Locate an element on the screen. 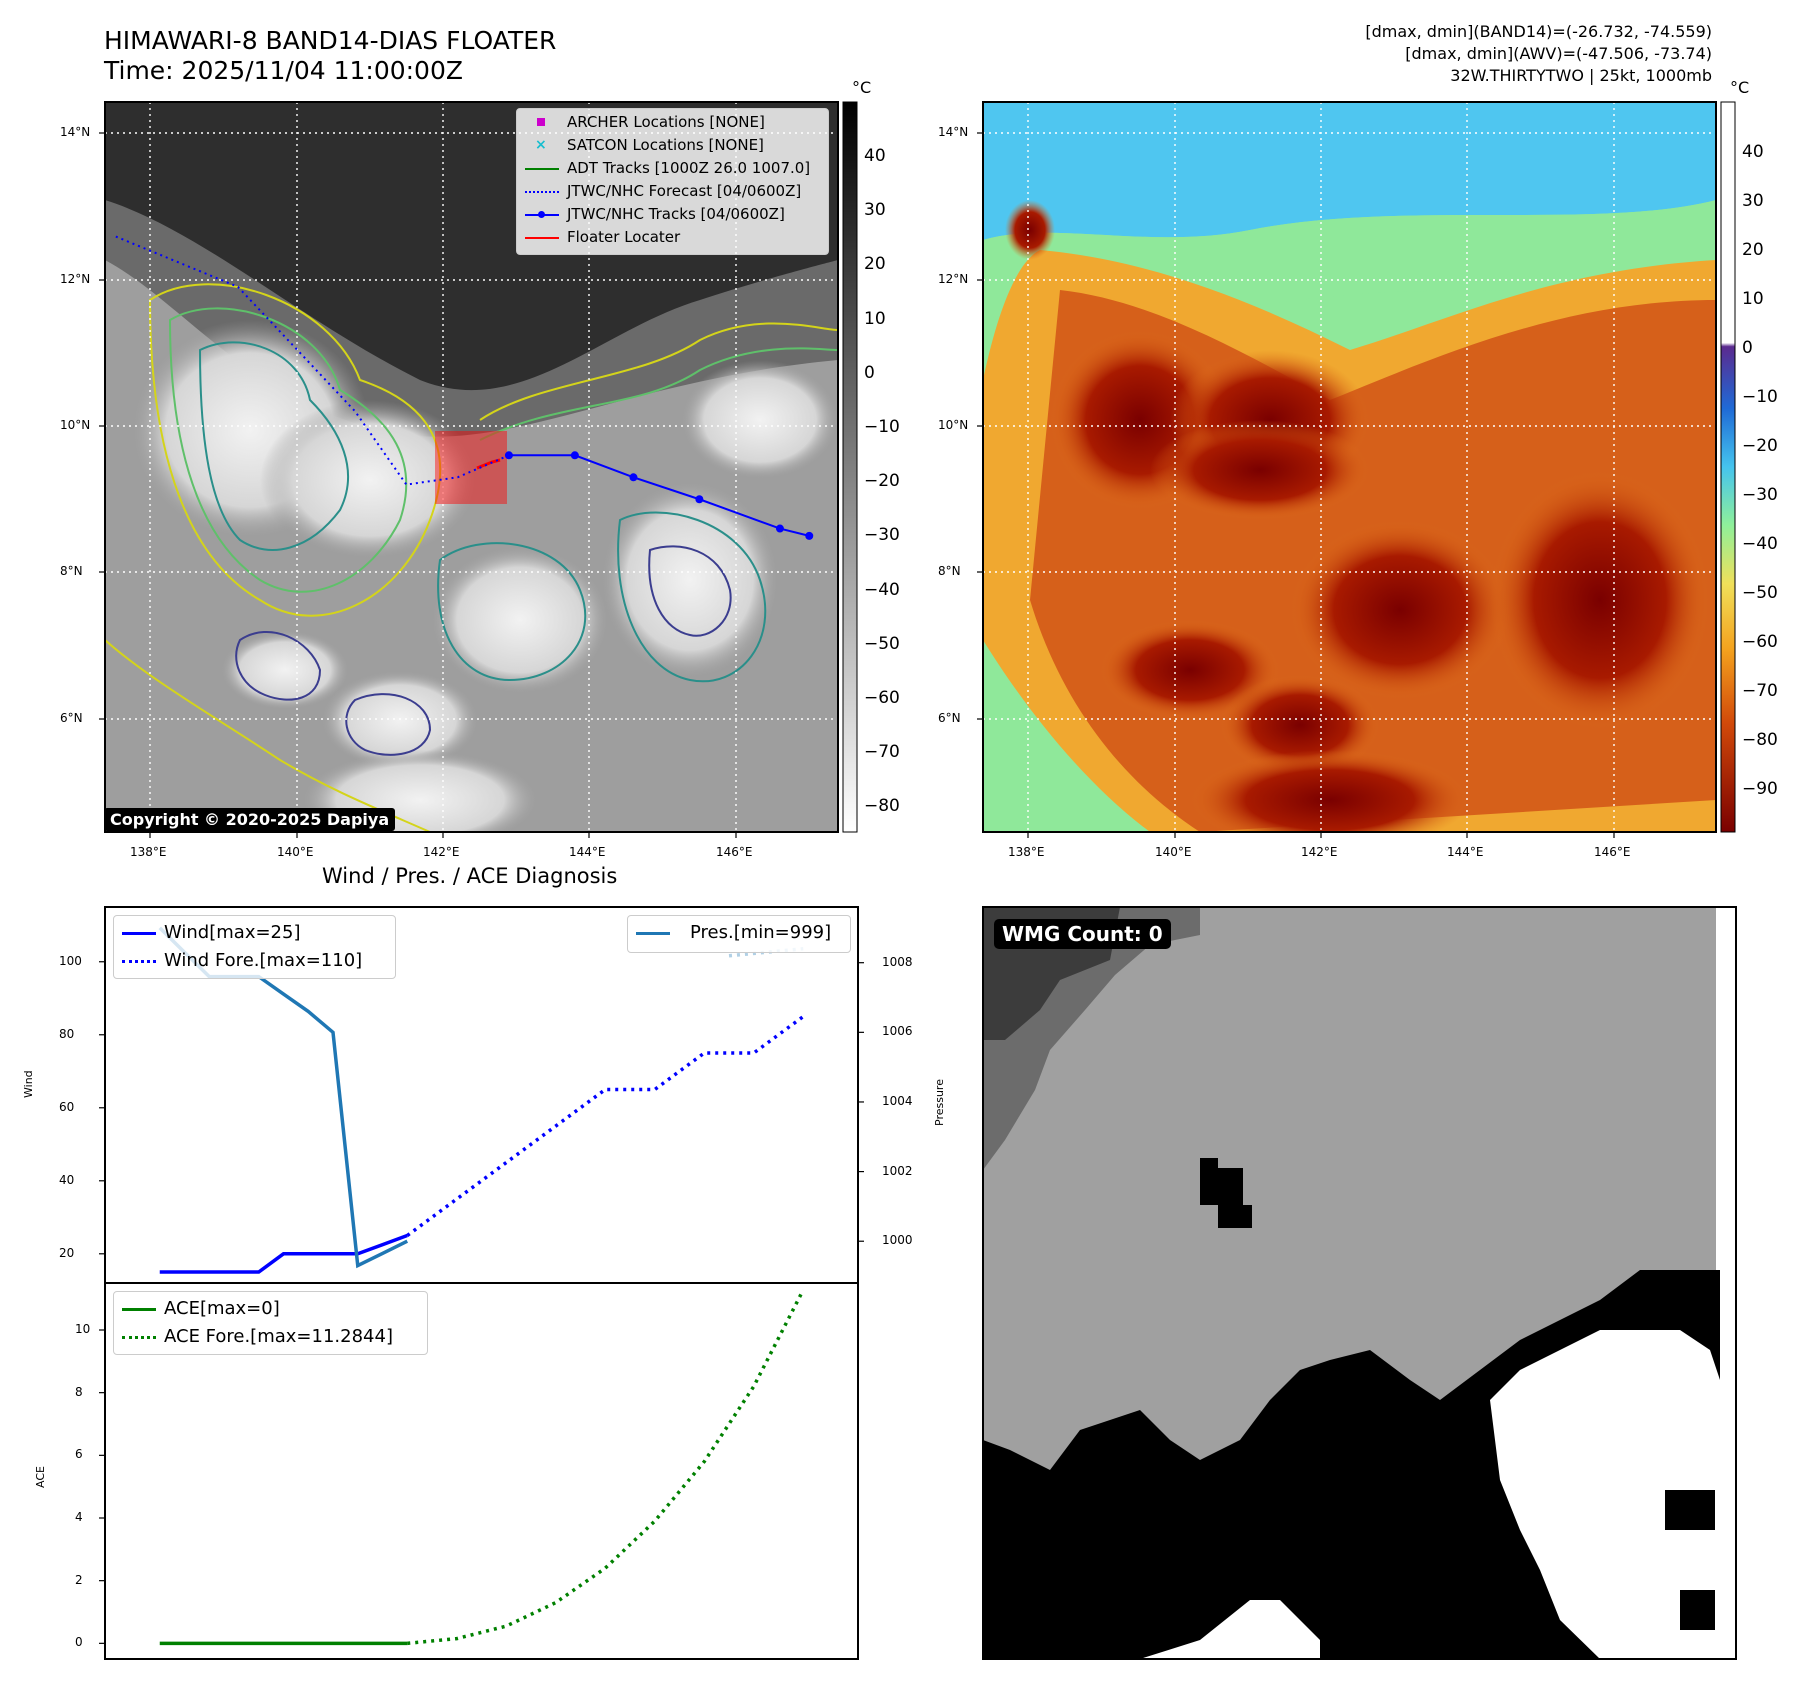 The height and width of the screenshot is (1690, 1797). info-band14: [dmax, dmin](BAND14)=(-26.732, -74.559) is located at coordinates (1538, 31).